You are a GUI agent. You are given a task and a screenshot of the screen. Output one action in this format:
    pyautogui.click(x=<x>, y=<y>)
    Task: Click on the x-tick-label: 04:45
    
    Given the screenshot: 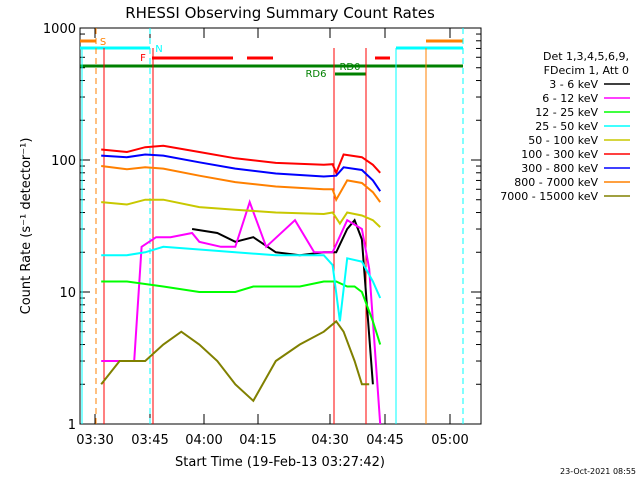 What is the action you would take?
    pyautogui.click(x=384, y=440)
    